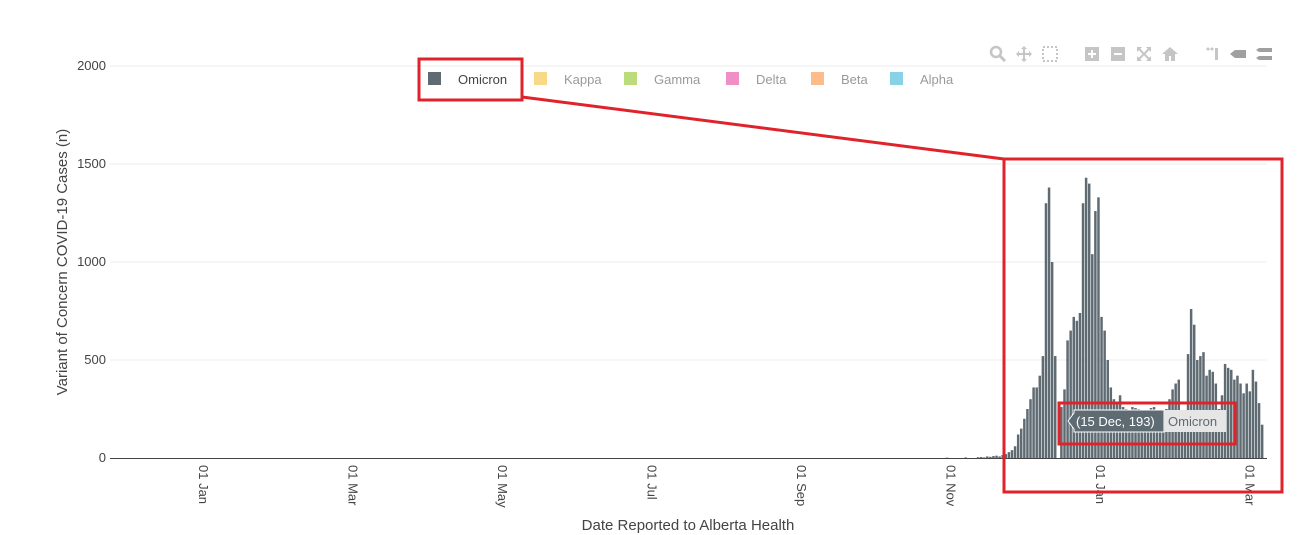 The height and width of the screenshot is (535, 1303). What do you see at coordinates (1050, 54) in the screenshot?
I see `box-select-icon` at bounding box center [1050, 54].